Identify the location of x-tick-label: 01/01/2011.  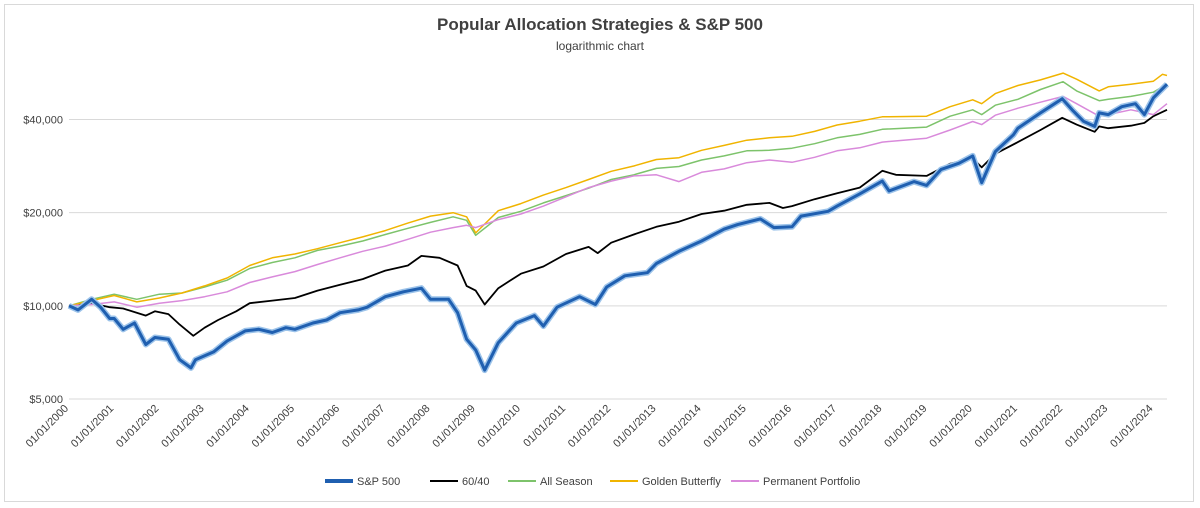
(544, 426).